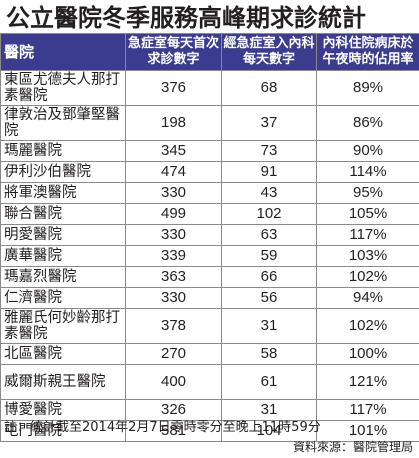 The width and height of the screenshot is (419, 458). Describe the element at coordinates (367, 52) in the screenshot. I see `header-bed-occupancy: 內科住院病床於午夜時的佔用率` at that location.